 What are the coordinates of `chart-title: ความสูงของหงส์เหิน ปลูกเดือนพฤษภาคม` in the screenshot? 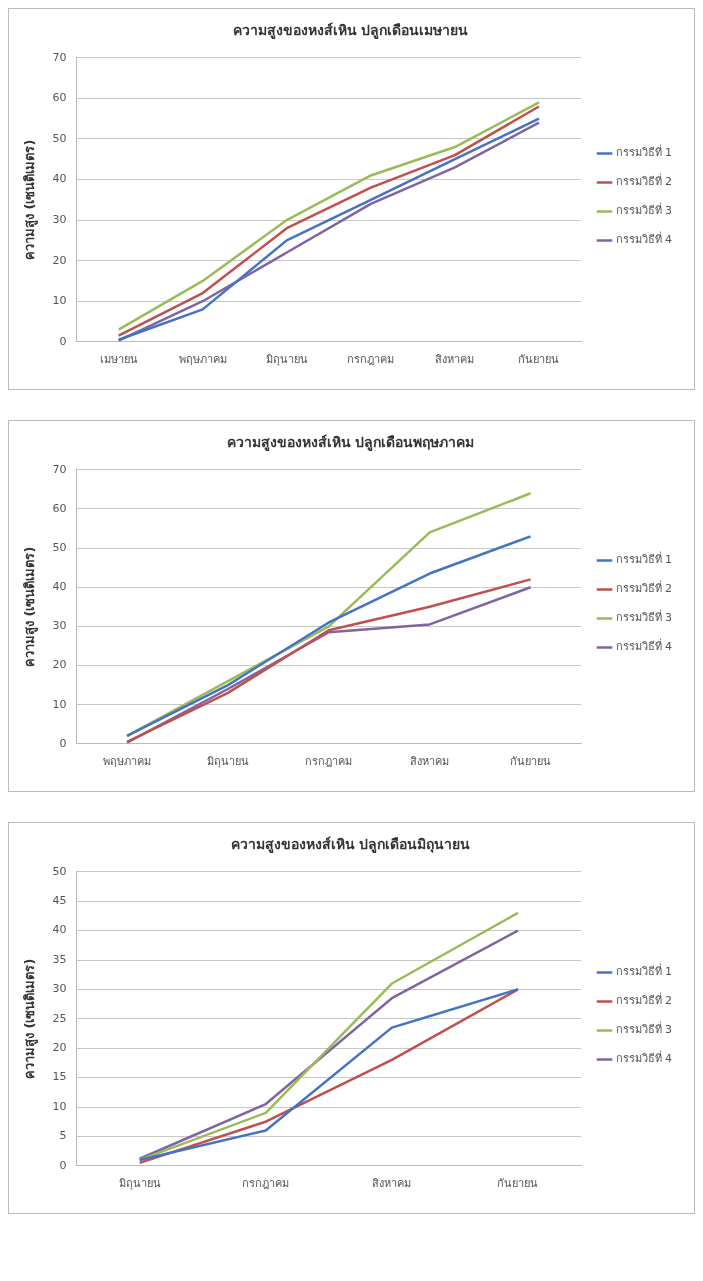 It's located at (350, 443).